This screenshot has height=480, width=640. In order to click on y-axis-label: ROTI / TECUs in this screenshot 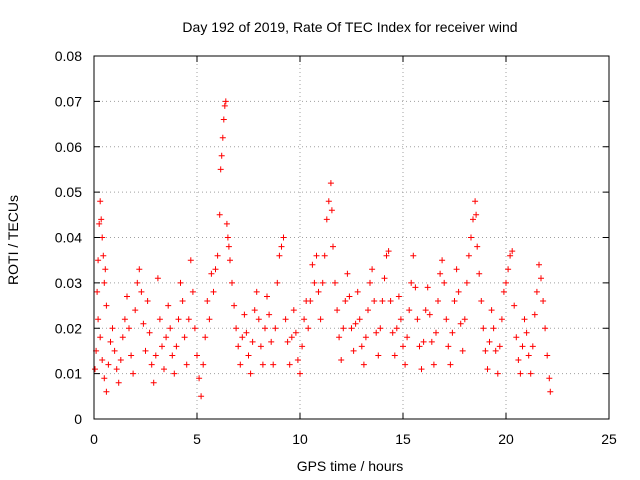, I will do `click(13, 240)`.